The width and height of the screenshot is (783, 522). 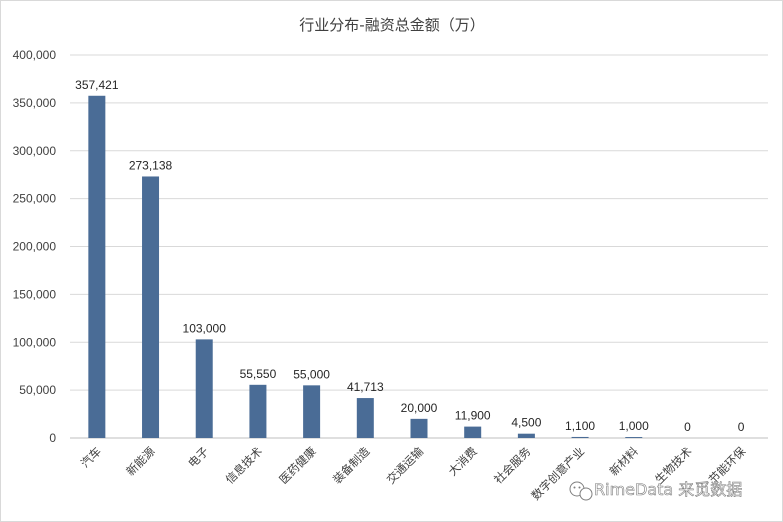 I want to click on category-label: 装备制造, so click(x=351, y=465).